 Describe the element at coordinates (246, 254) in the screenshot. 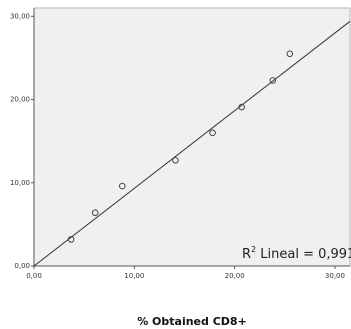

I see `r-squared-prefix: R` at that location.